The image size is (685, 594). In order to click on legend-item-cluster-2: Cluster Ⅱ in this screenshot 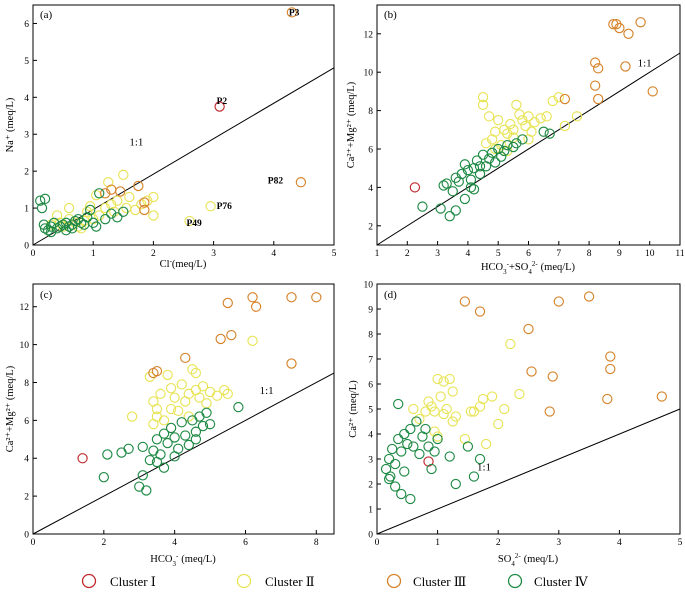, I will do `click(275, 581)`.